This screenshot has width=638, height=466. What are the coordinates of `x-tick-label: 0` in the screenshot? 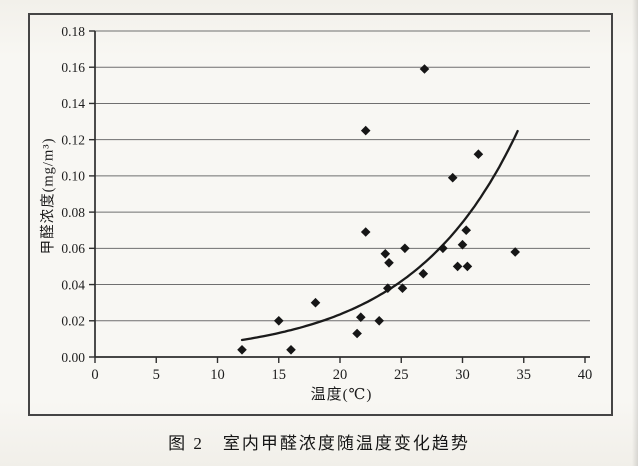 It's located at (94, 375).